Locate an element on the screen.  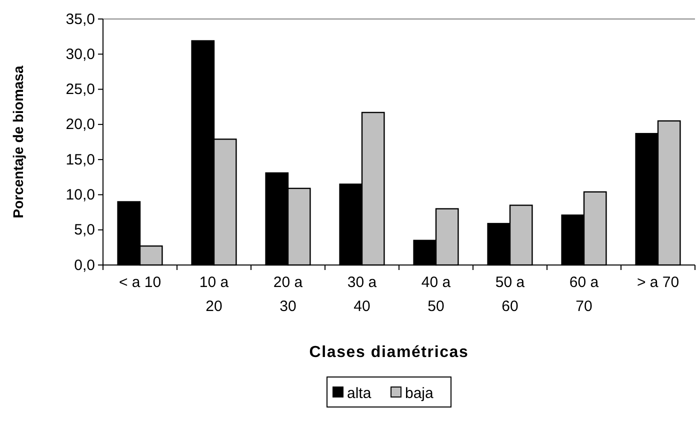
y-axis-title: Porcentaje de biomasa is located at coordinates (18, 142).